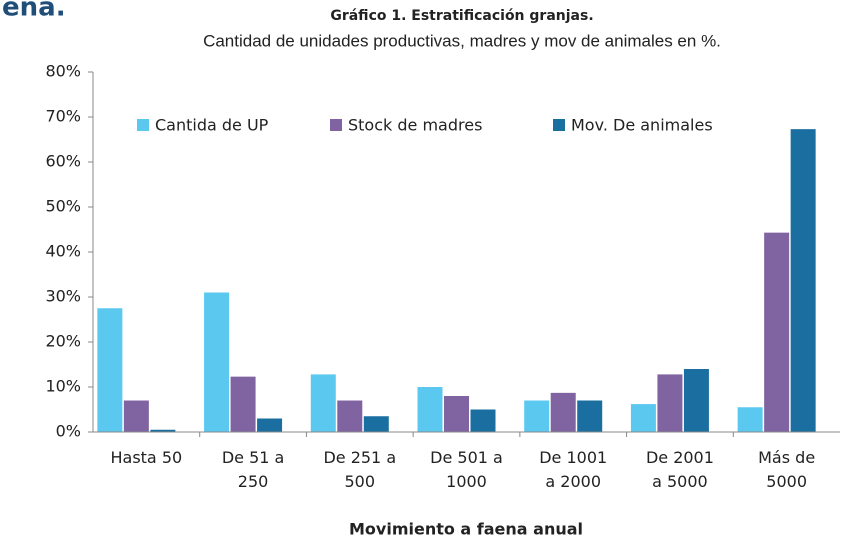 Image resolution: width=854 pixels, height=542 pixels. Describe the element at coordinates (415, 125) in the screenshot. I see `legend-label: Stock de madres` at that location.